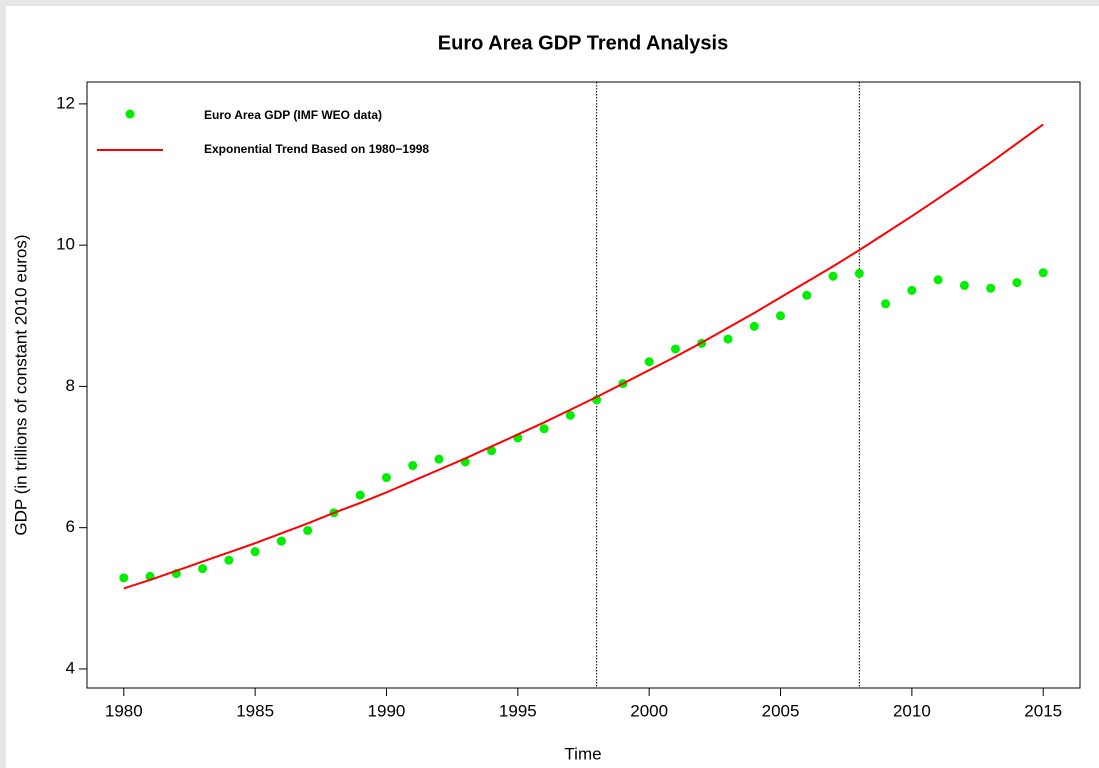  What do you see at coordinates (583, 43) in the screenshot?
I see `chart-title: Euro Area GDP Trend Analysis` at bounding box center [583, 43].